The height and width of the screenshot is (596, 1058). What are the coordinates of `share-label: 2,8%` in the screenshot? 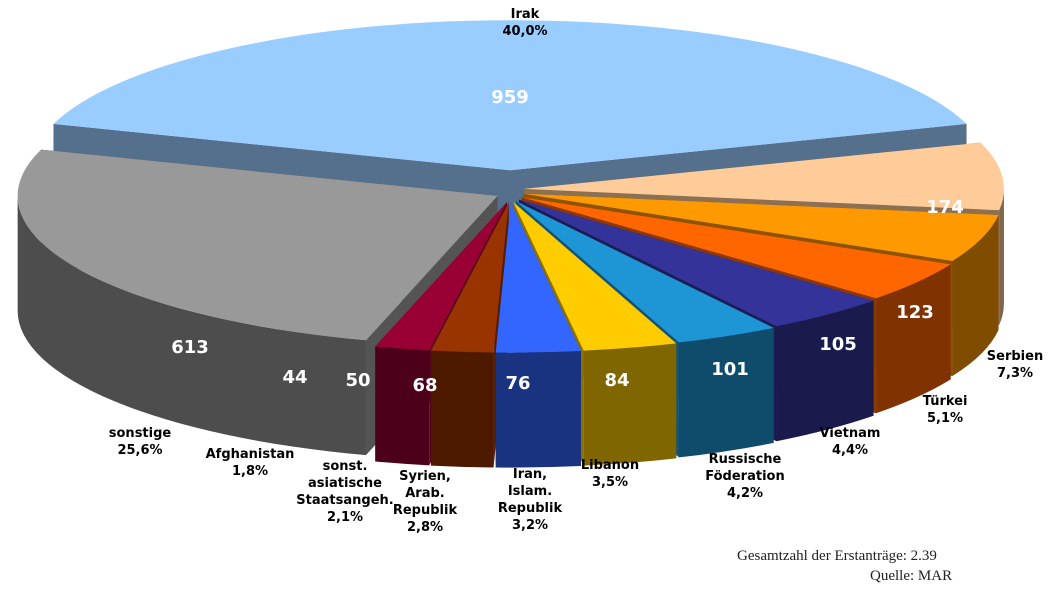 It's located at (425, 527).